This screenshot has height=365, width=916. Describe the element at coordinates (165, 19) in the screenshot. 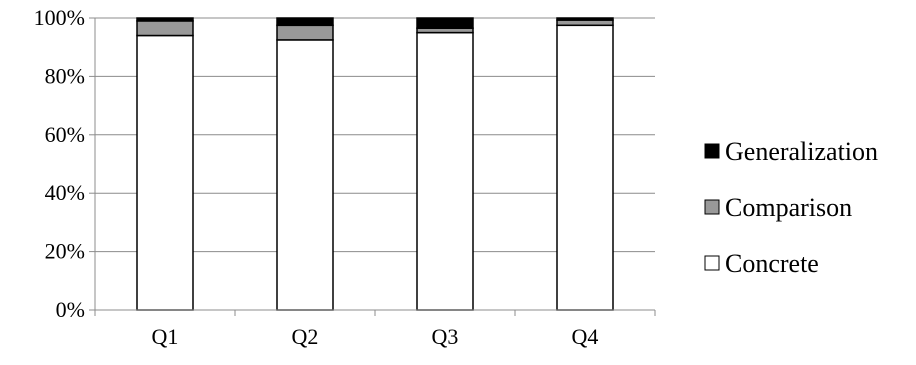

I see `bar-segment-generalization-q1` at that location.